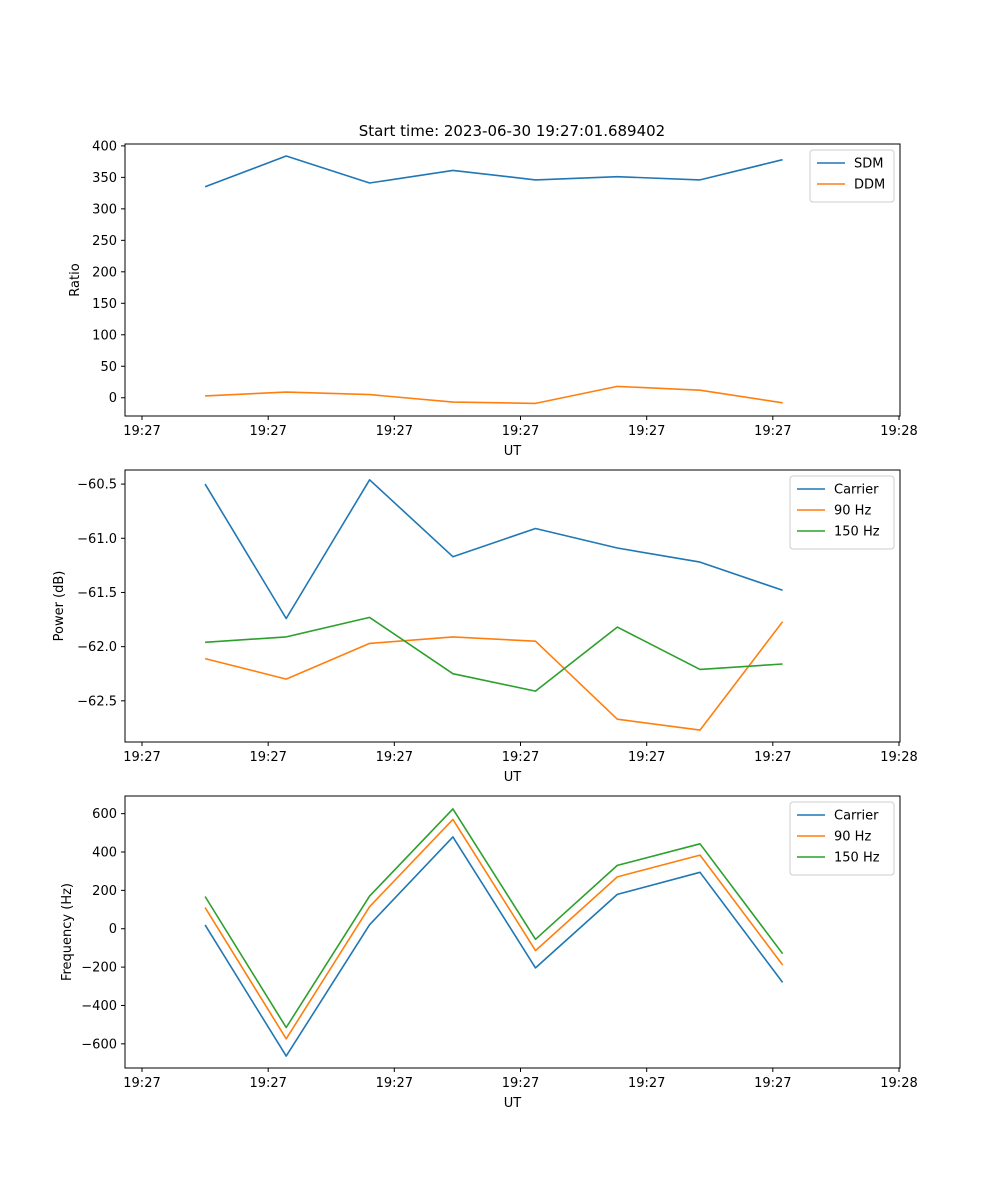  I want to click on y-tick-label: 250, so click(104, 241).